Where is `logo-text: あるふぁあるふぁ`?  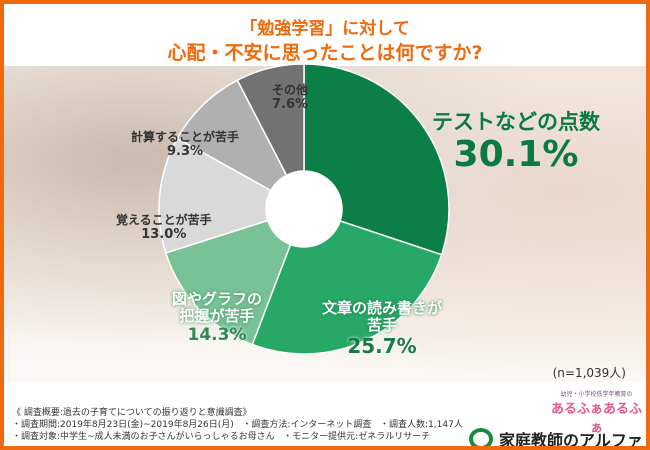
logo-text: あるふぁあるふぁ is located at coordinates (596, 419).